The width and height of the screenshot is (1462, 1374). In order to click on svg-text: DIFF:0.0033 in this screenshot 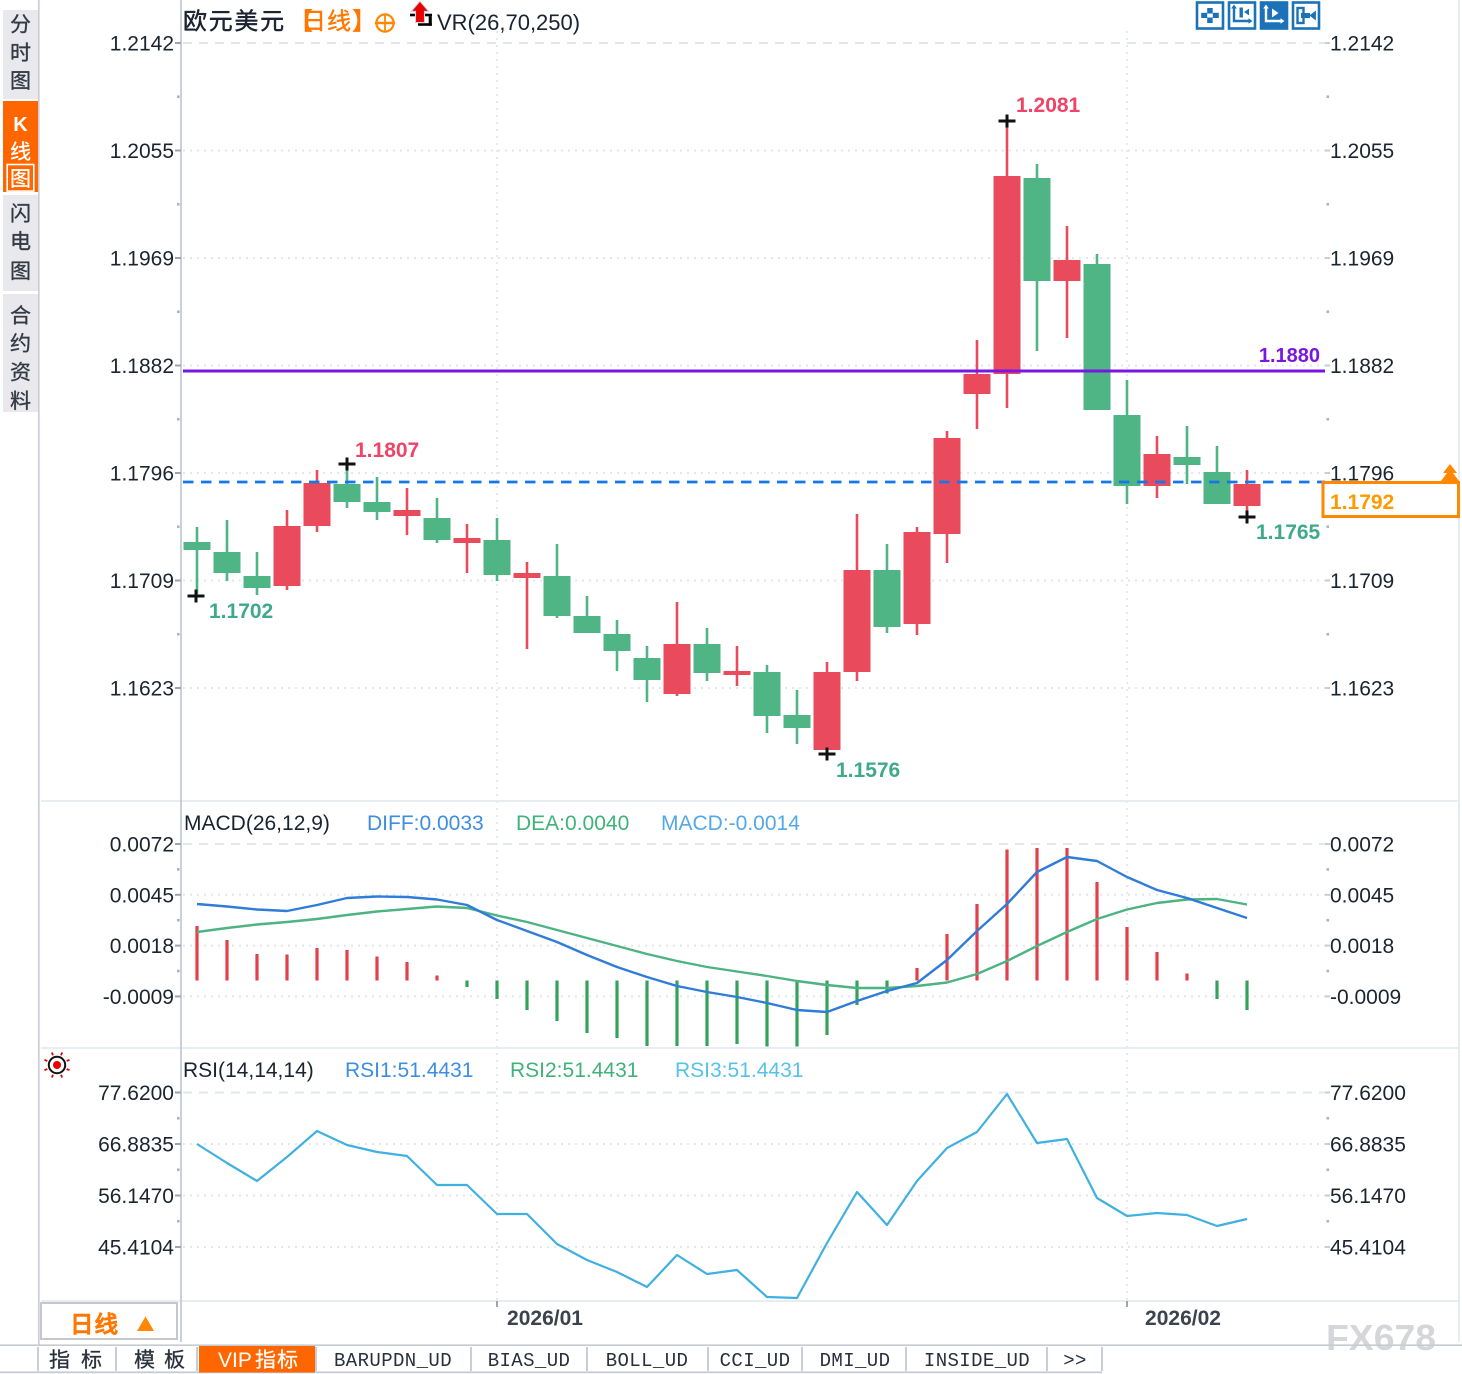, I will do `click(425, 823)`.